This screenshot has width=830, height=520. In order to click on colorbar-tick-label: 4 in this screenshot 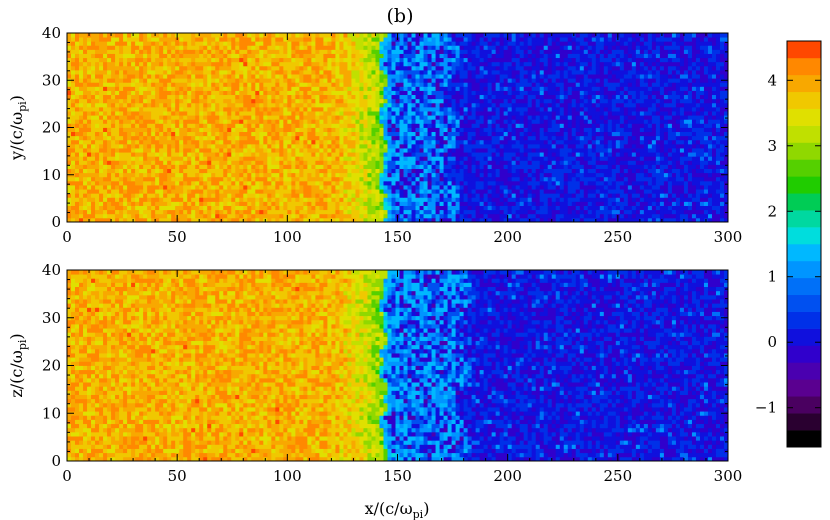, I will do `click(772, 80)`.